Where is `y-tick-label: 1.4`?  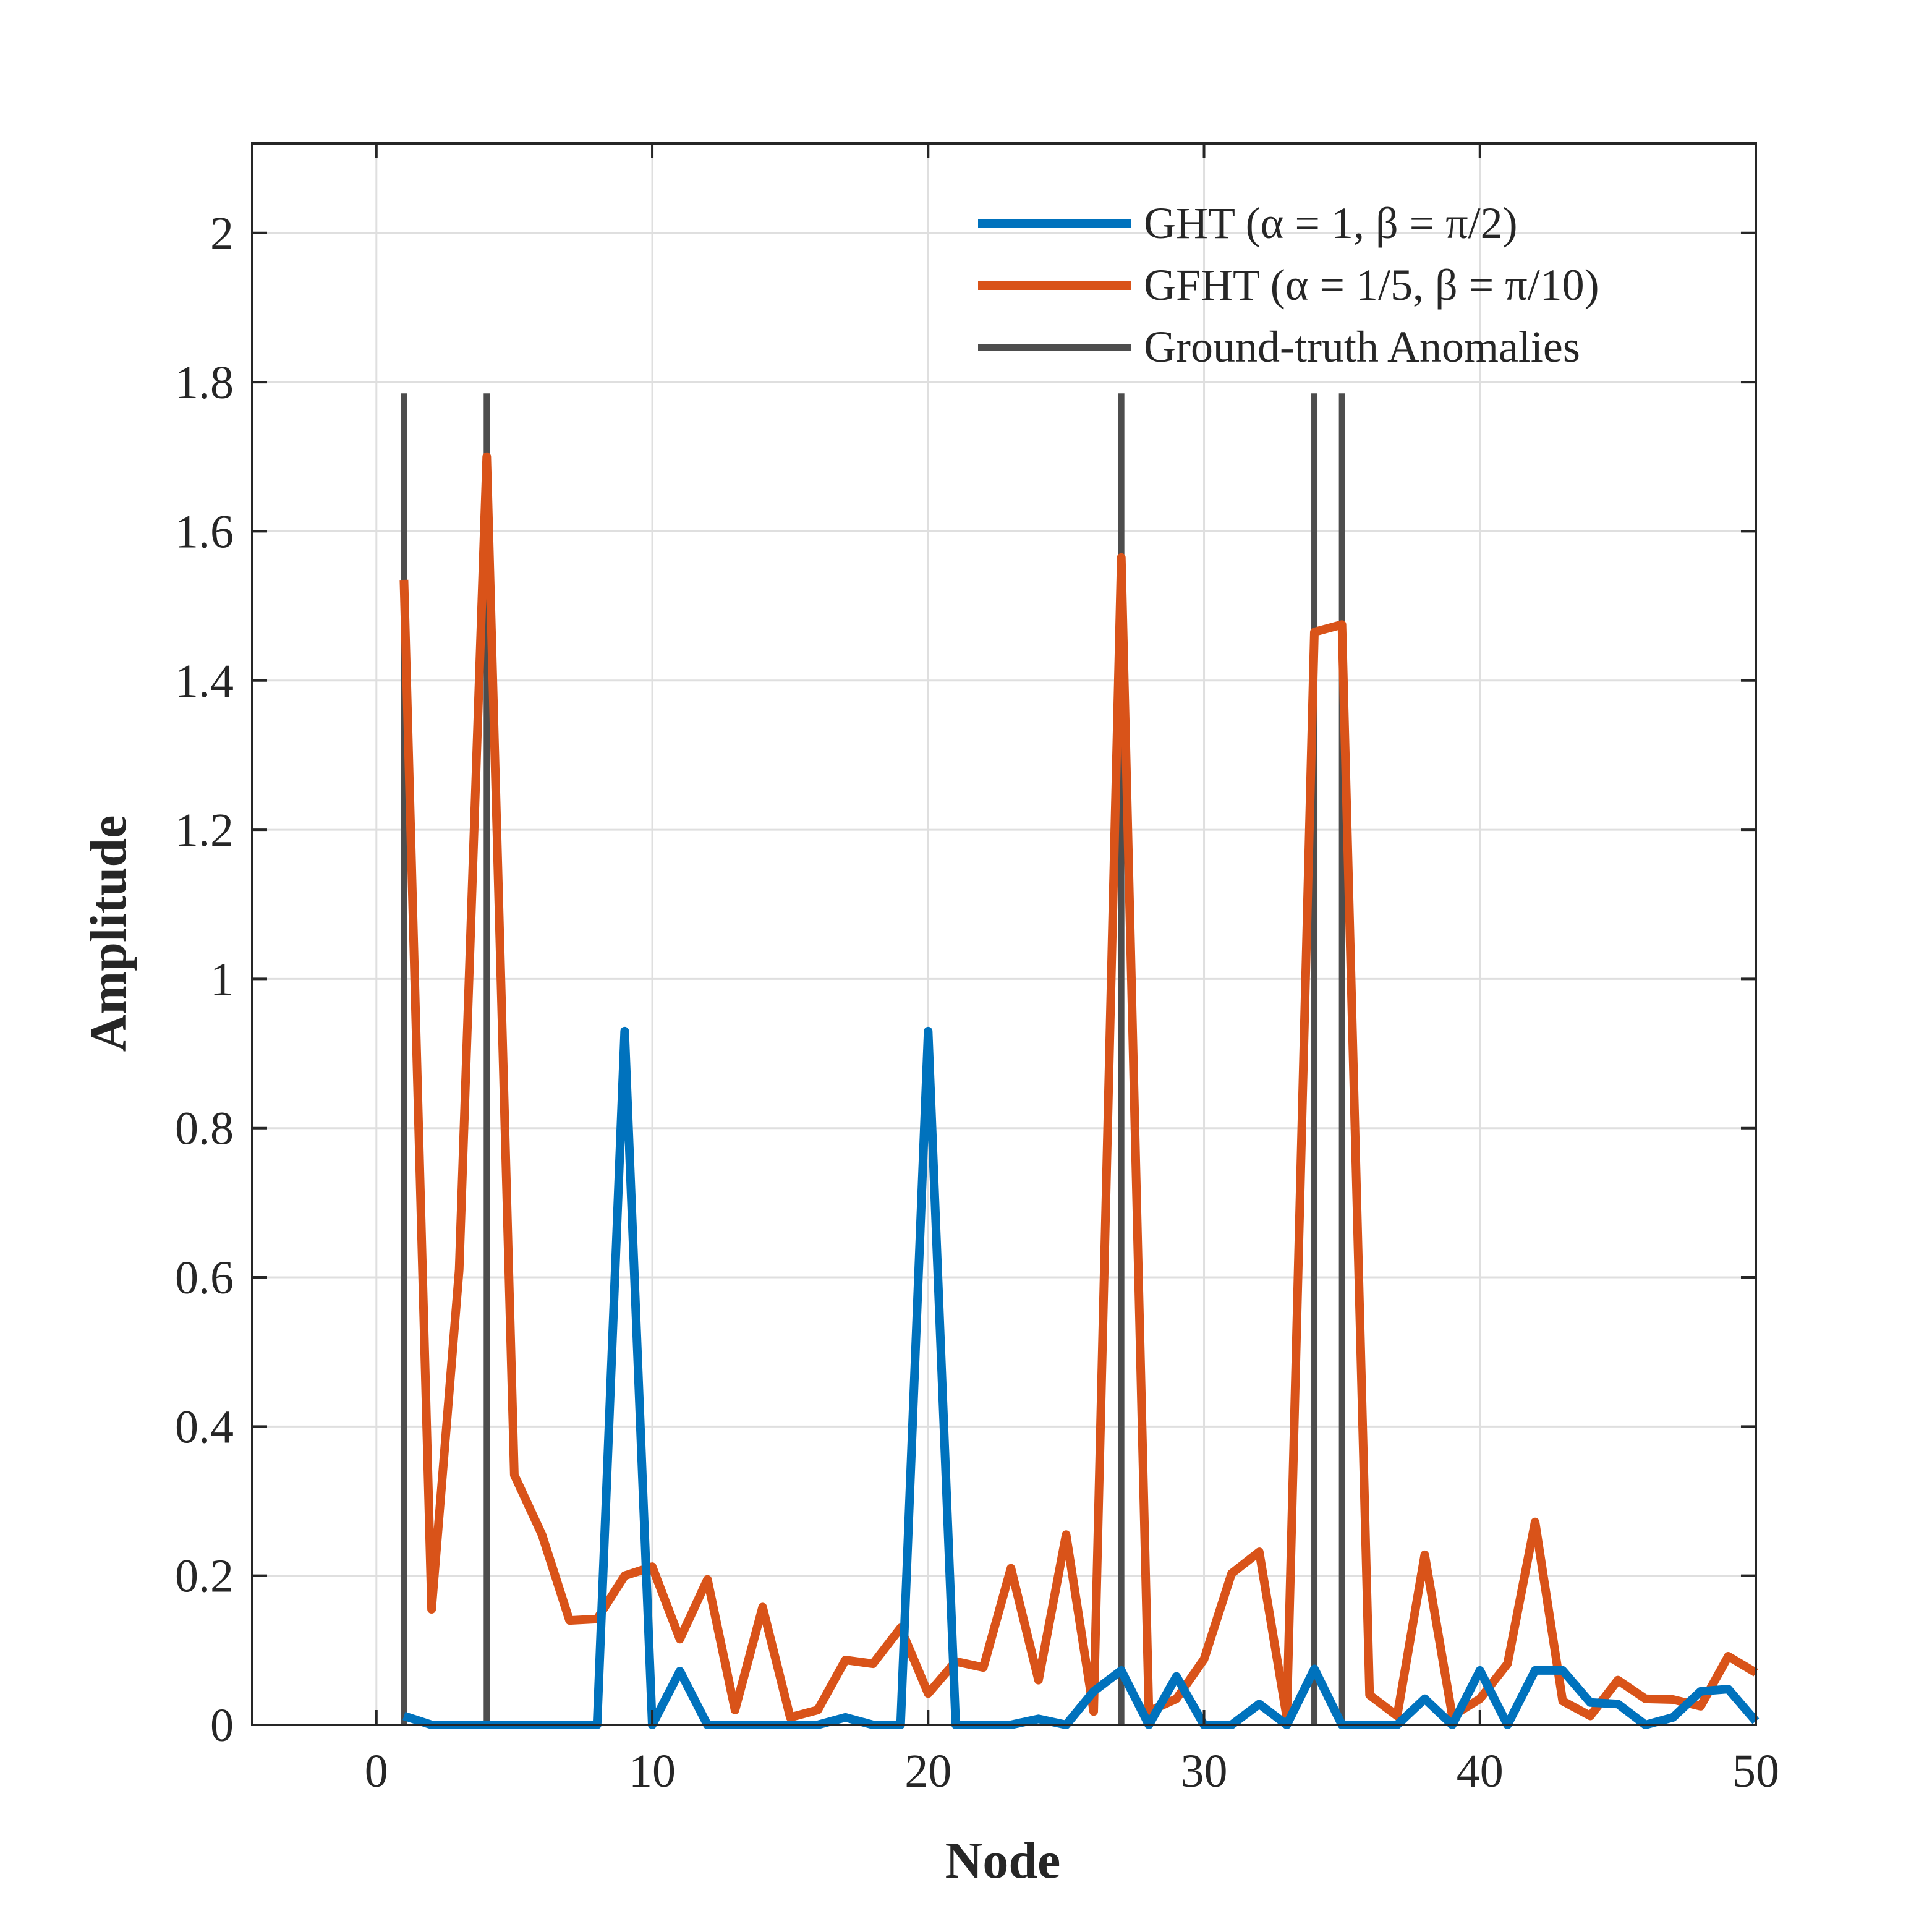 y-tick-label: 1.4 is located at coordinates (204, 681).